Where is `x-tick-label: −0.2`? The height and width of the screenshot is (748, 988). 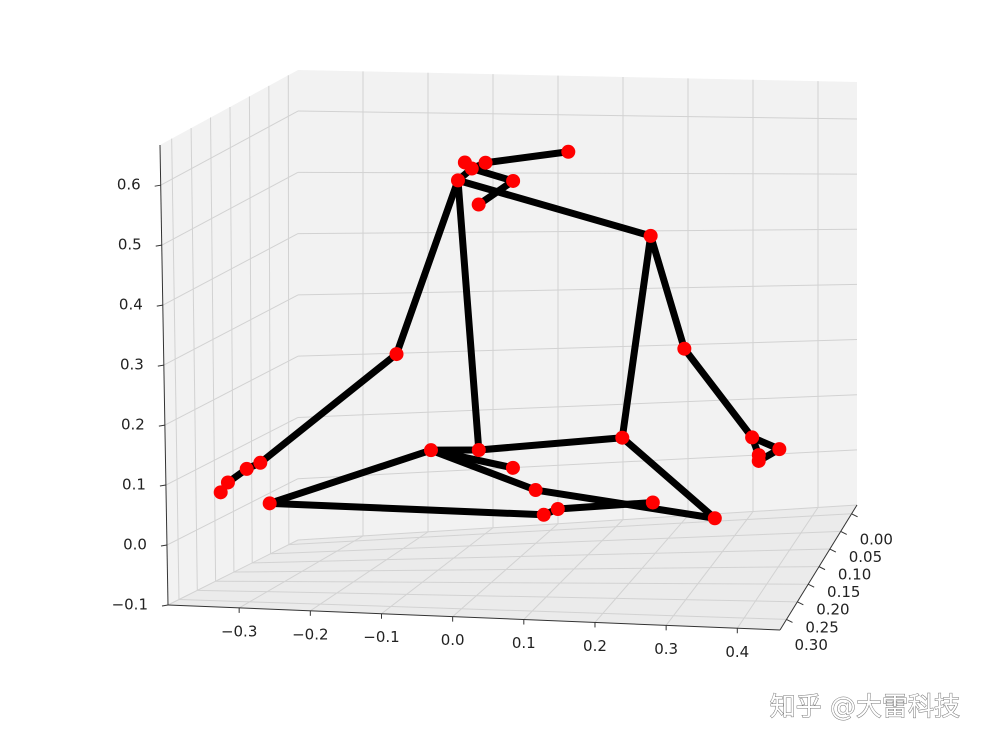 x-tick-label: −0.2 is located at coordinates (310, 634).